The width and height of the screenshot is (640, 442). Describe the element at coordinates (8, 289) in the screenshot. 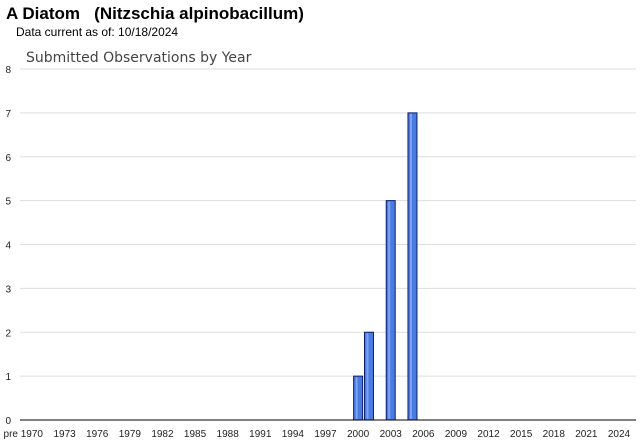

I see `y-tick-label: 3` at that location.